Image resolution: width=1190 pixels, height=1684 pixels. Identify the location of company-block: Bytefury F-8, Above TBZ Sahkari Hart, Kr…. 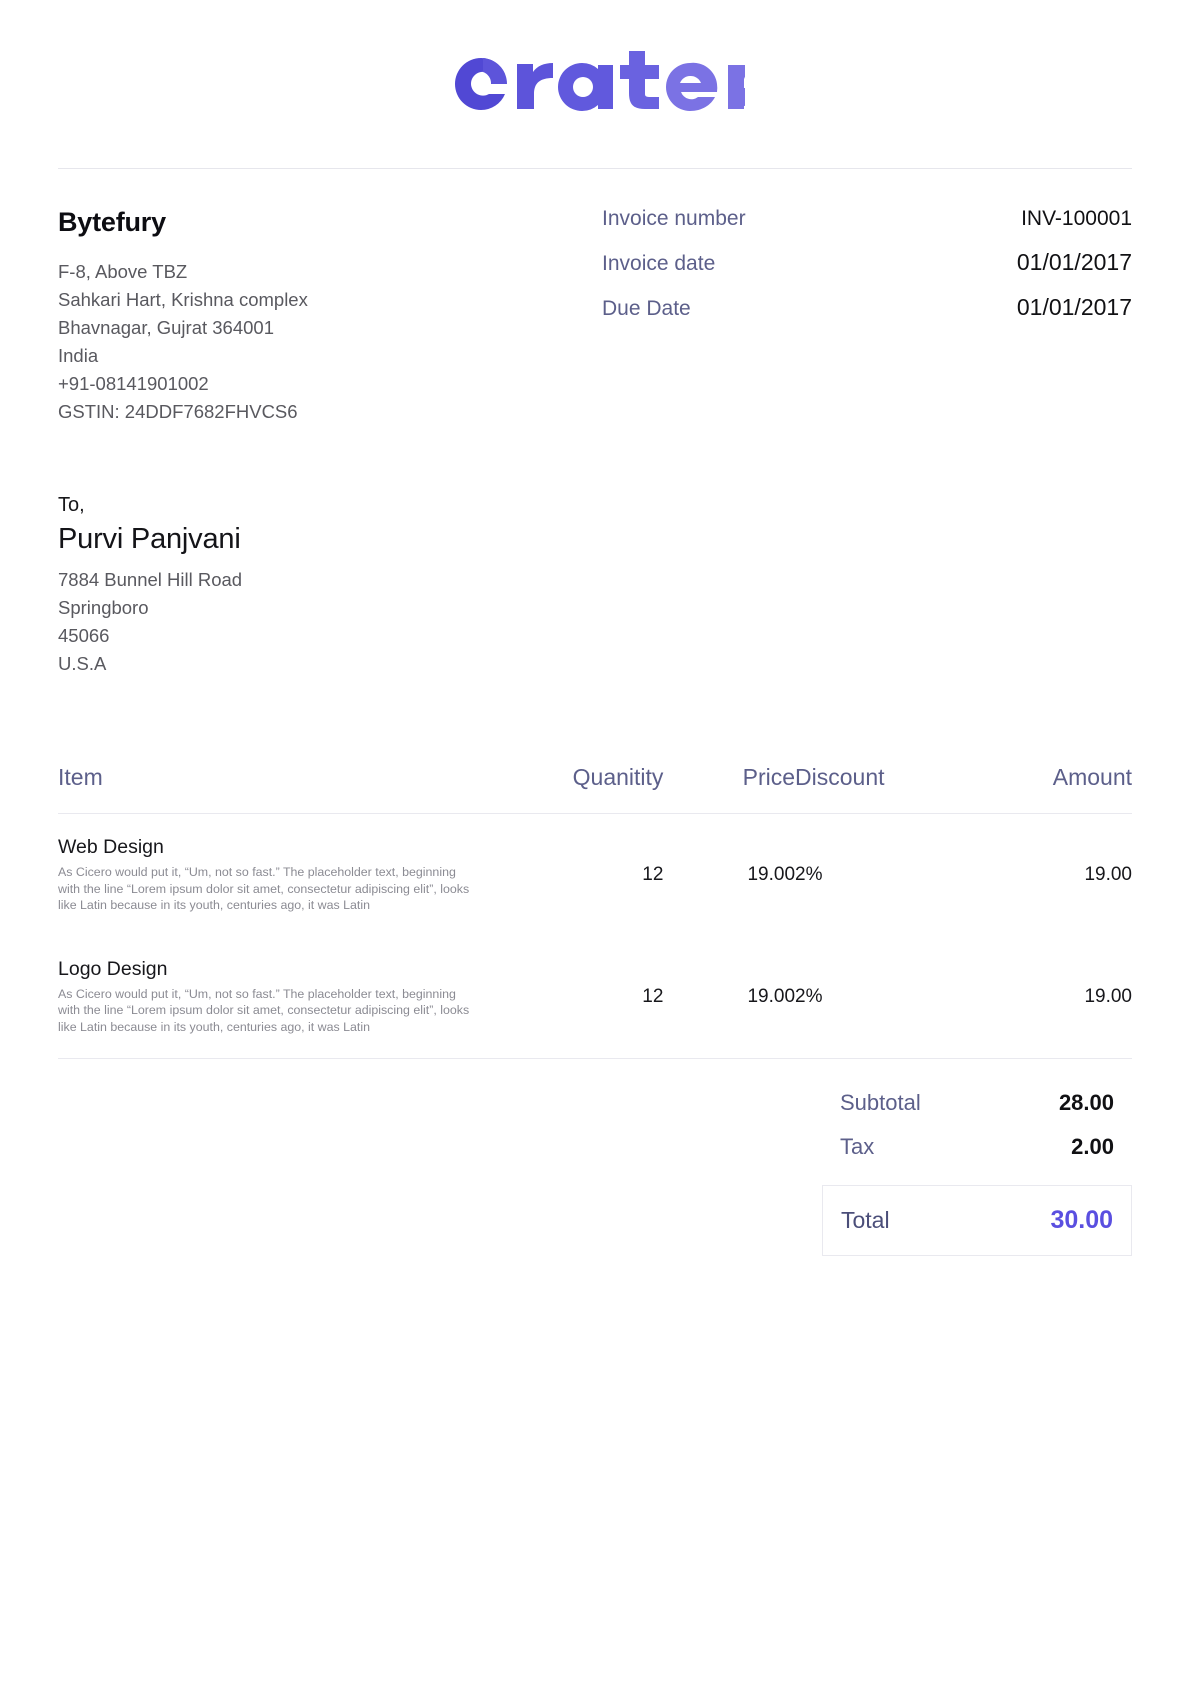
(318, 316).